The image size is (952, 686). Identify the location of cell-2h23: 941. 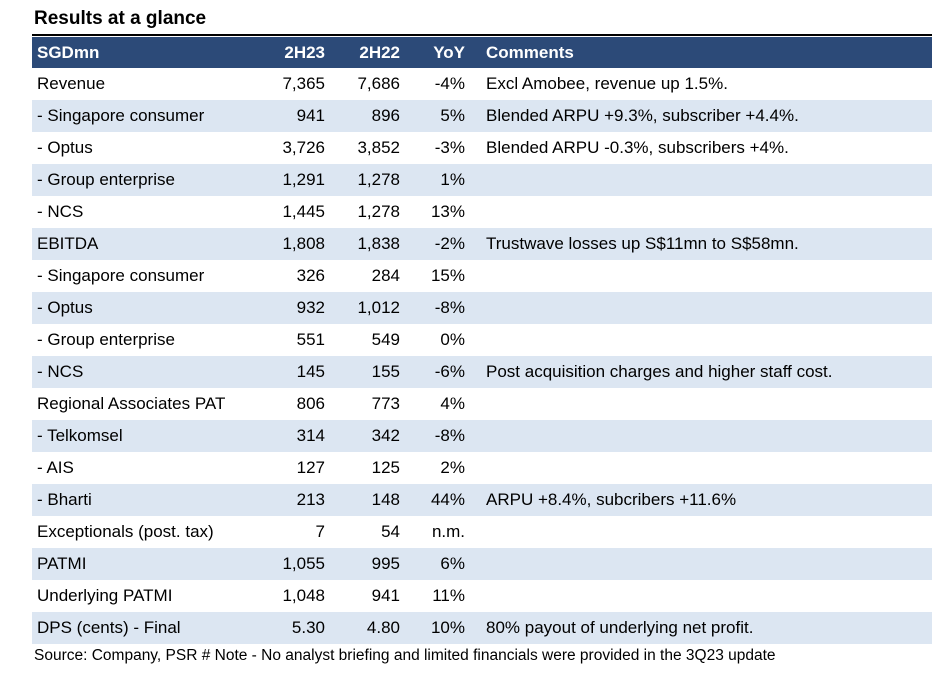
(310, 115).